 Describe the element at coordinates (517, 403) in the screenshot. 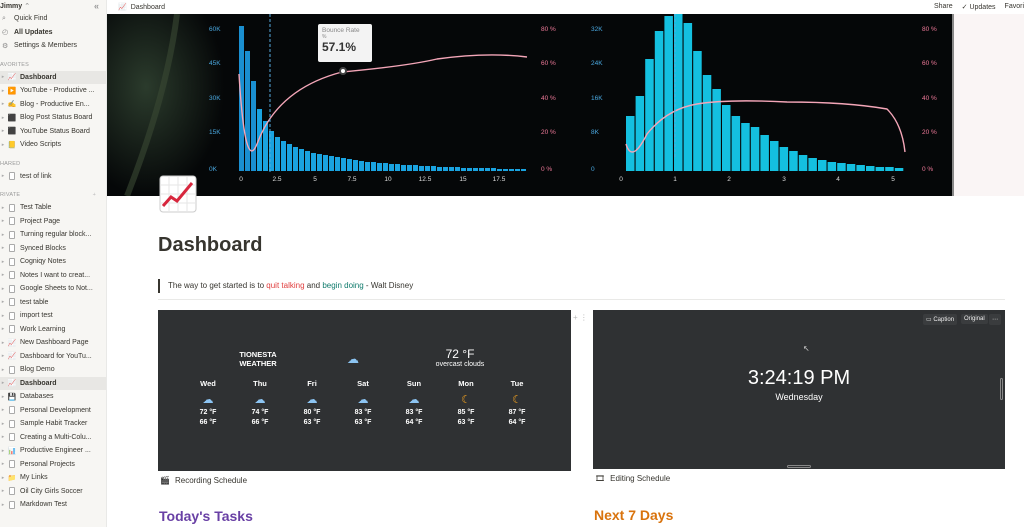

I see `forecast-day: Tue ☾ 87 °F 64 °F` at that location.